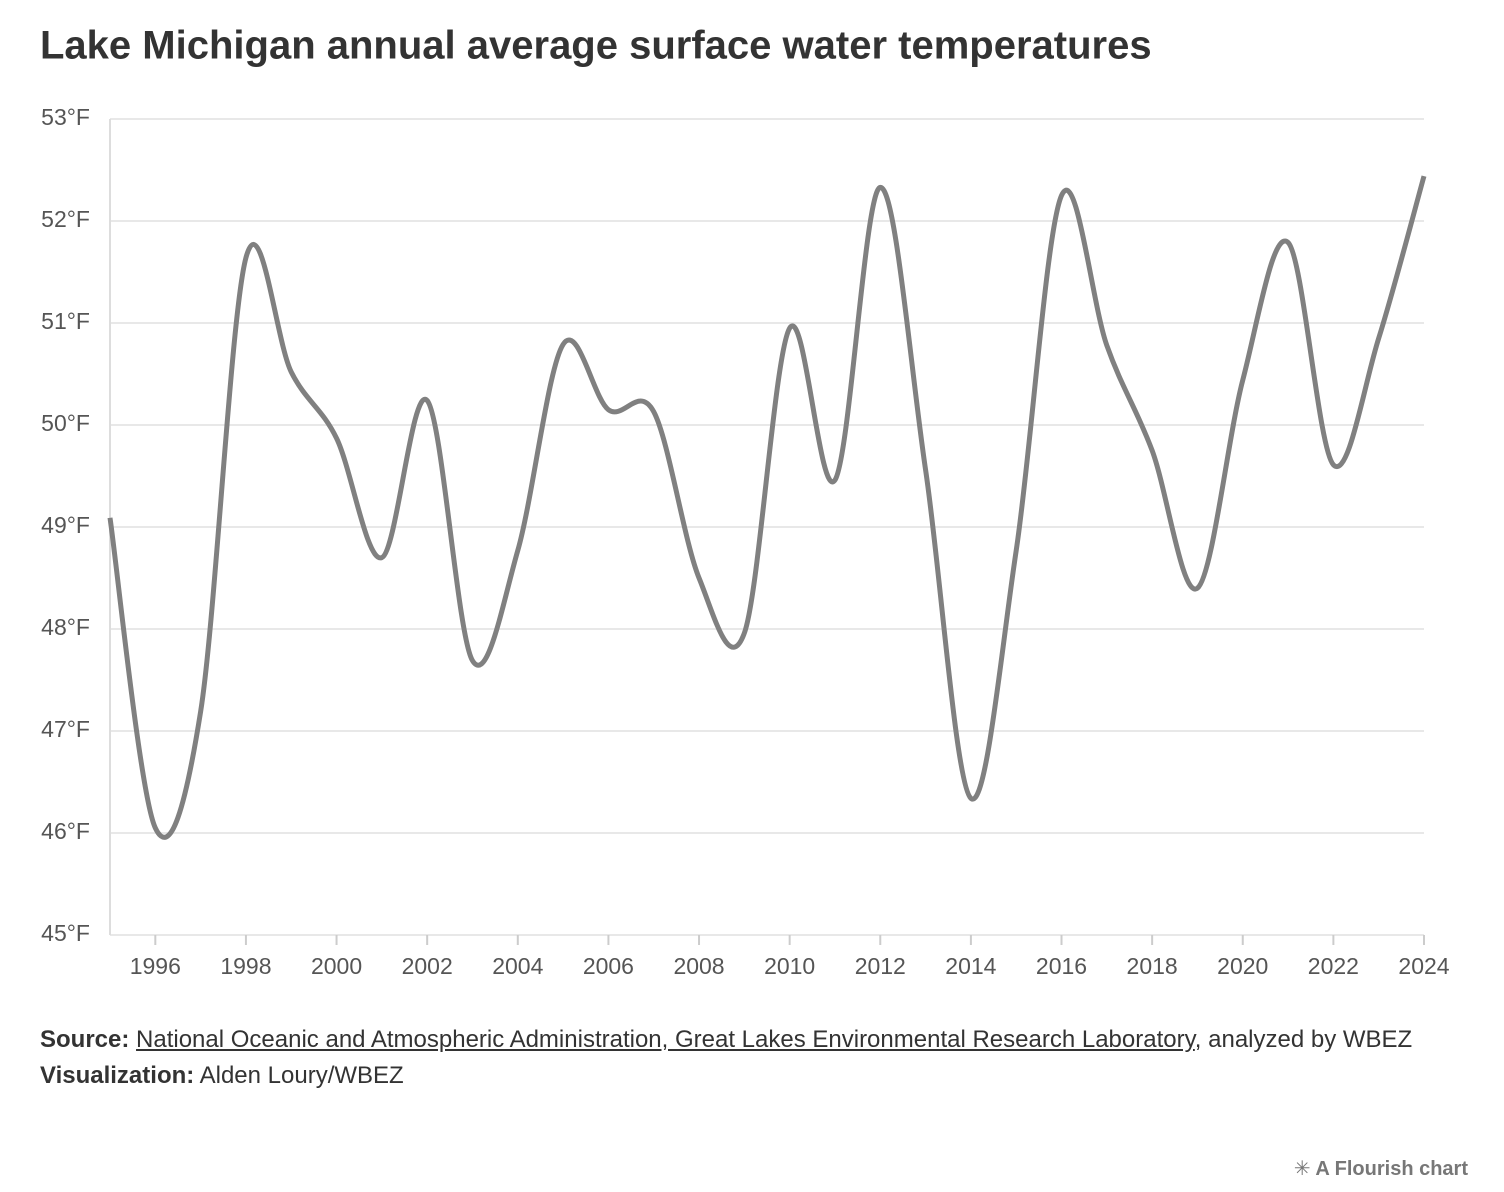 The width and height of the screenshot is (1504, 1192). Describe the element at coordinates (427, 966) in the screenshot. I see `x-tick-label: 2002` at that location.